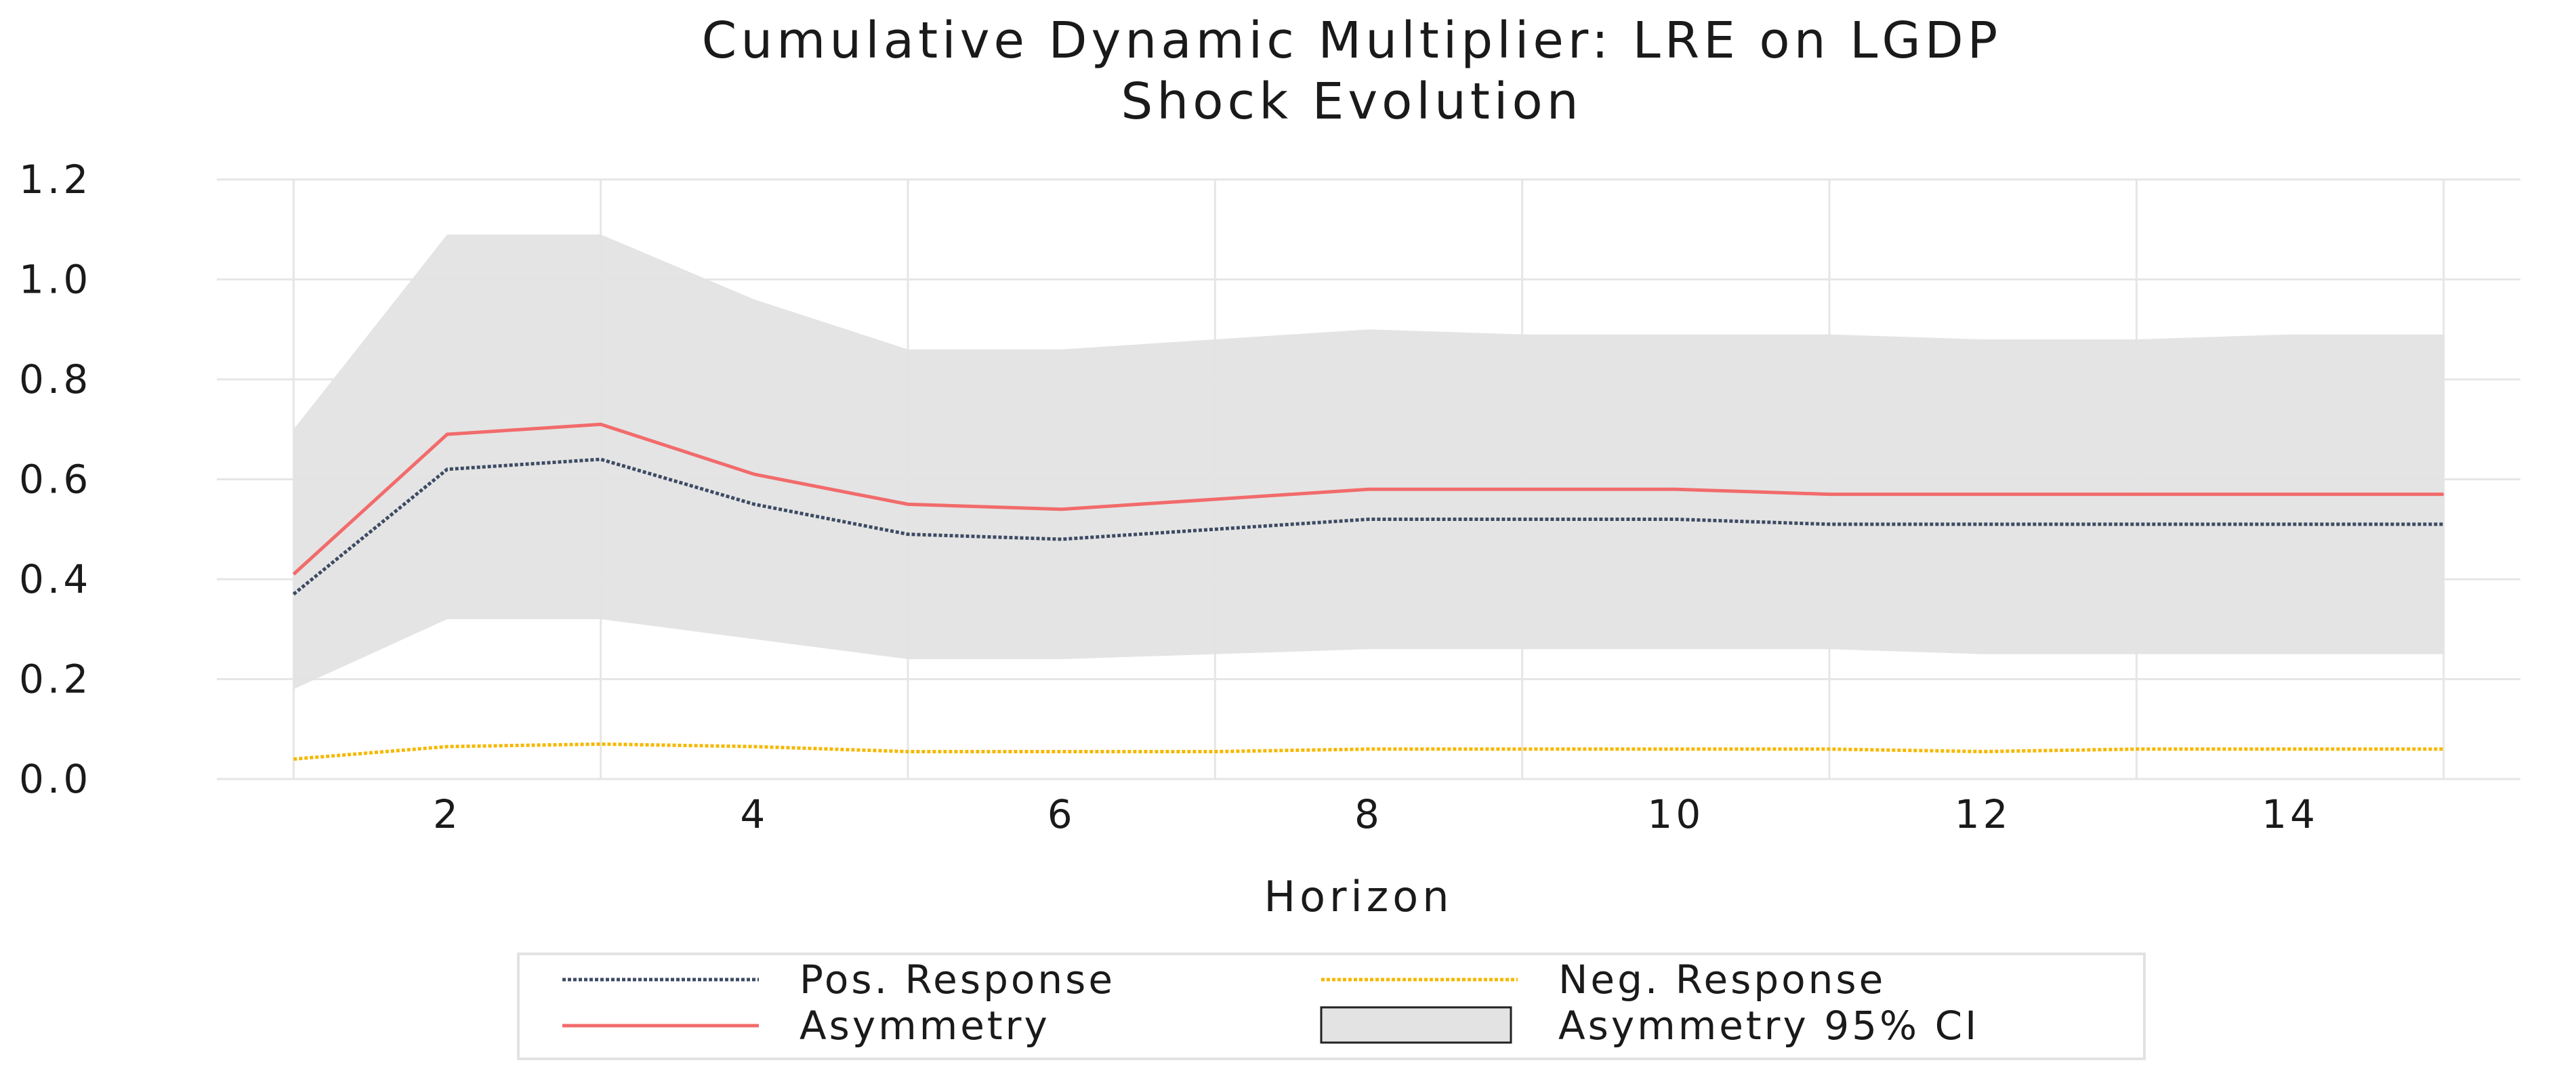  Describe the element at coordinates (1061, 814) in the screenshot. I see `x-tick-label: 6` at that location.